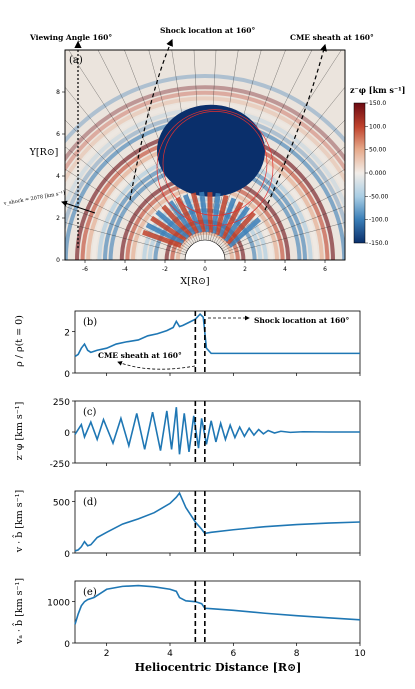 This screenshot has width=415, height=689. I want to click on cme-sheath-arrow-b, so click(156, 365).